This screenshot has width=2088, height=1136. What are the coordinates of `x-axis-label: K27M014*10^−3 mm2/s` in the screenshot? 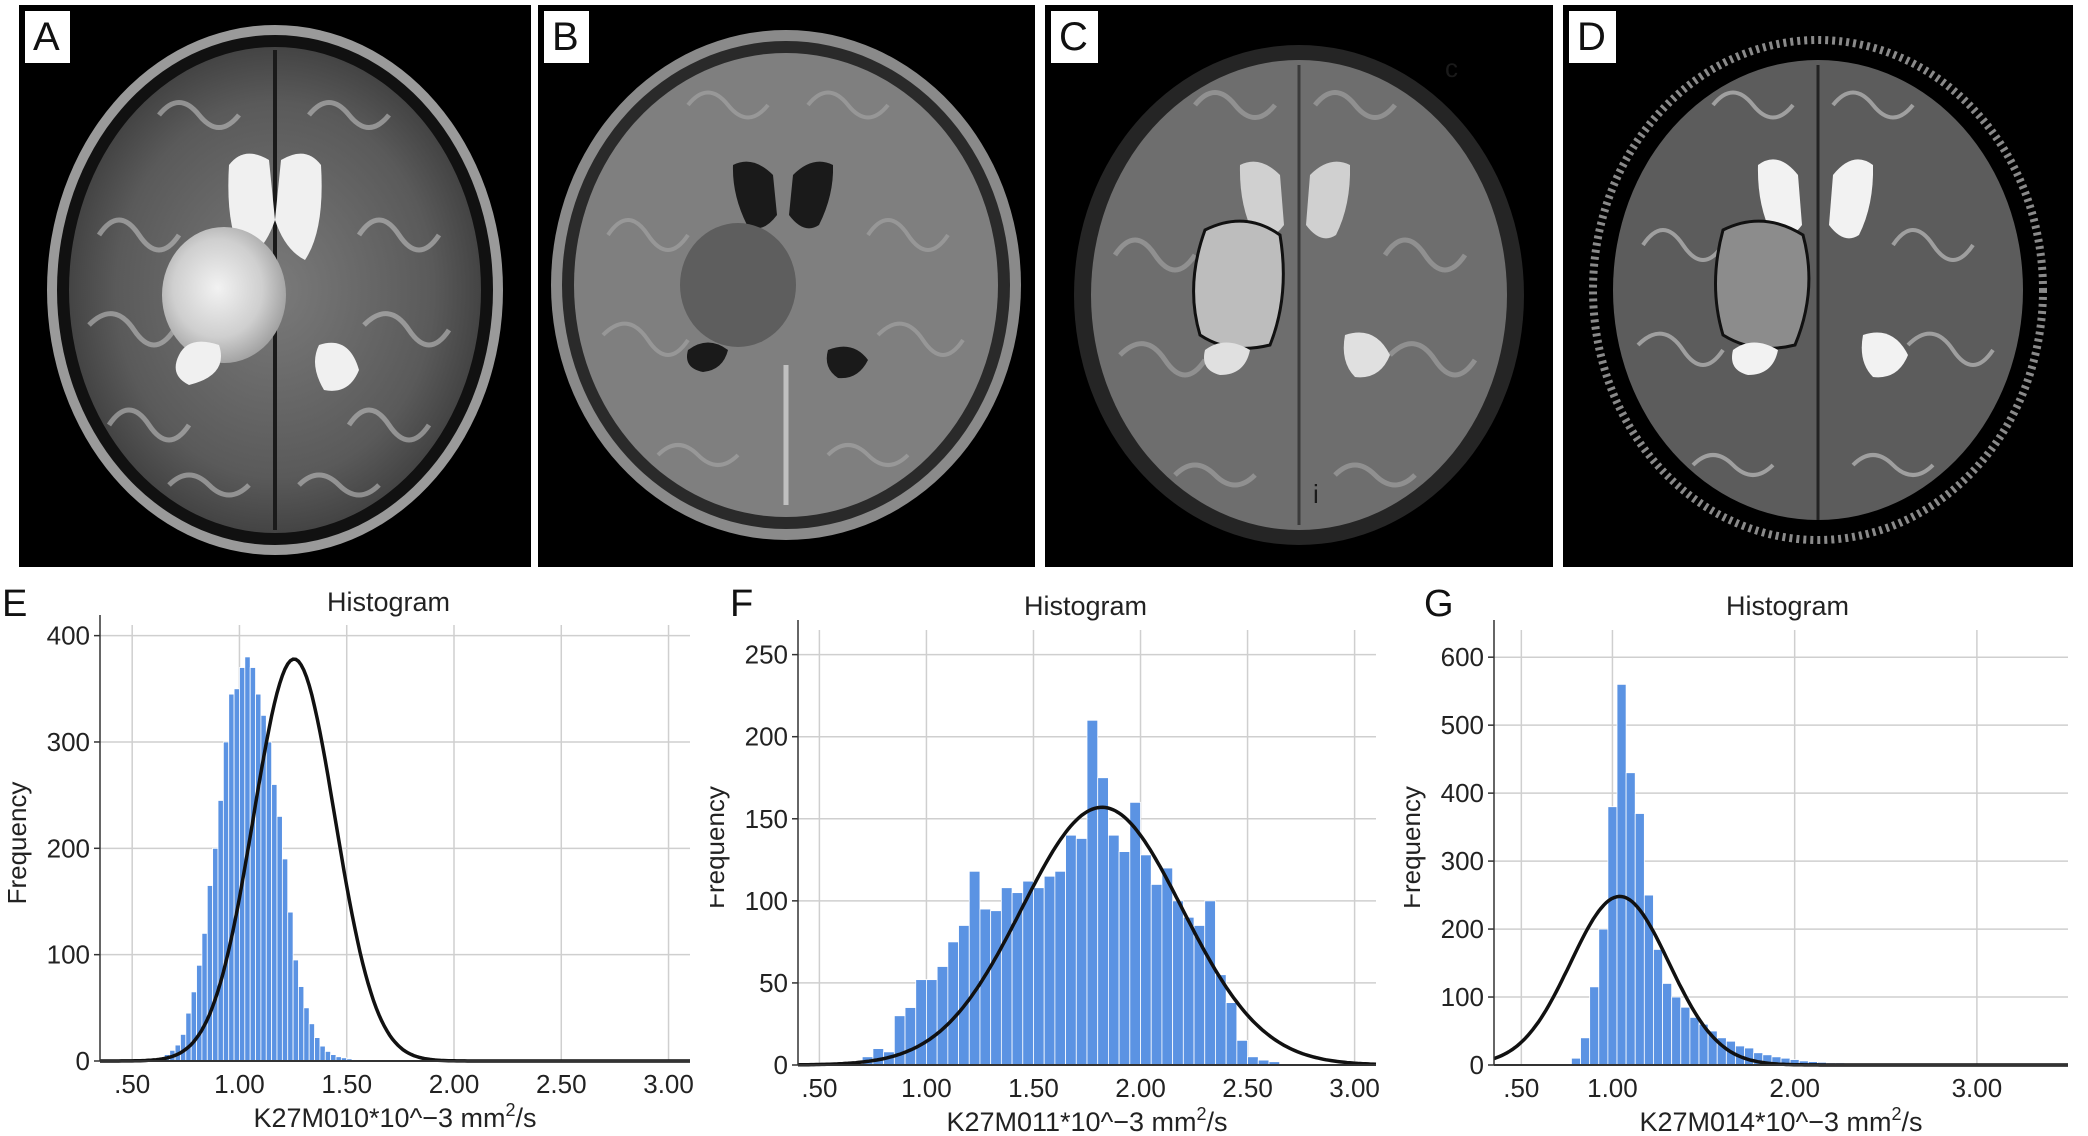 It's located at (1780, 1120).